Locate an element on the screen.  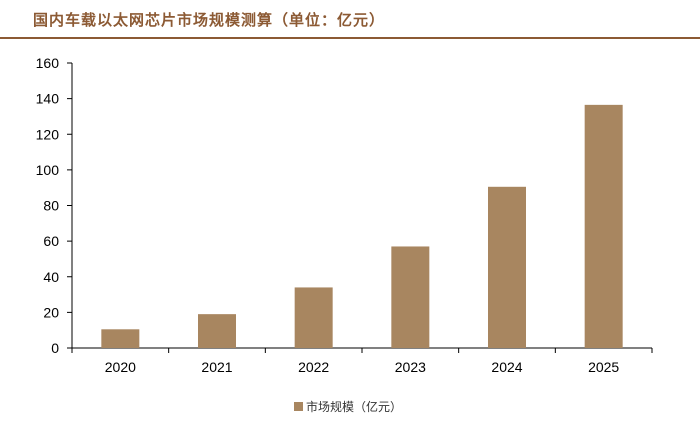
legend-label: 市场规模（亿元） is located at coordinates (354, 407).